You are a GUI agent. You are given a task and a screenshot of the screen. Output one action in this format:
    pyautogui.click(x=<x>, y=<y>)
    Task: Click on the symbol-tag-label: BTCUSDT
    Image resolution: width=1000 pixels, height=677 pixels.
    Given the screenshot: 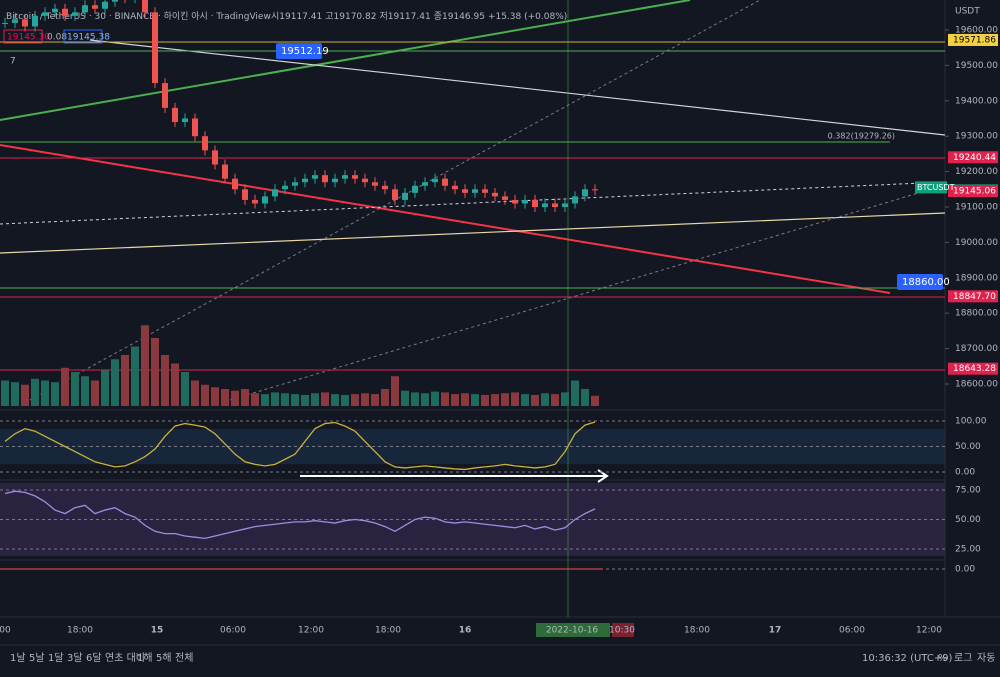 What is the action you would take?
    pyautogui.click(x=936, y=187)
    